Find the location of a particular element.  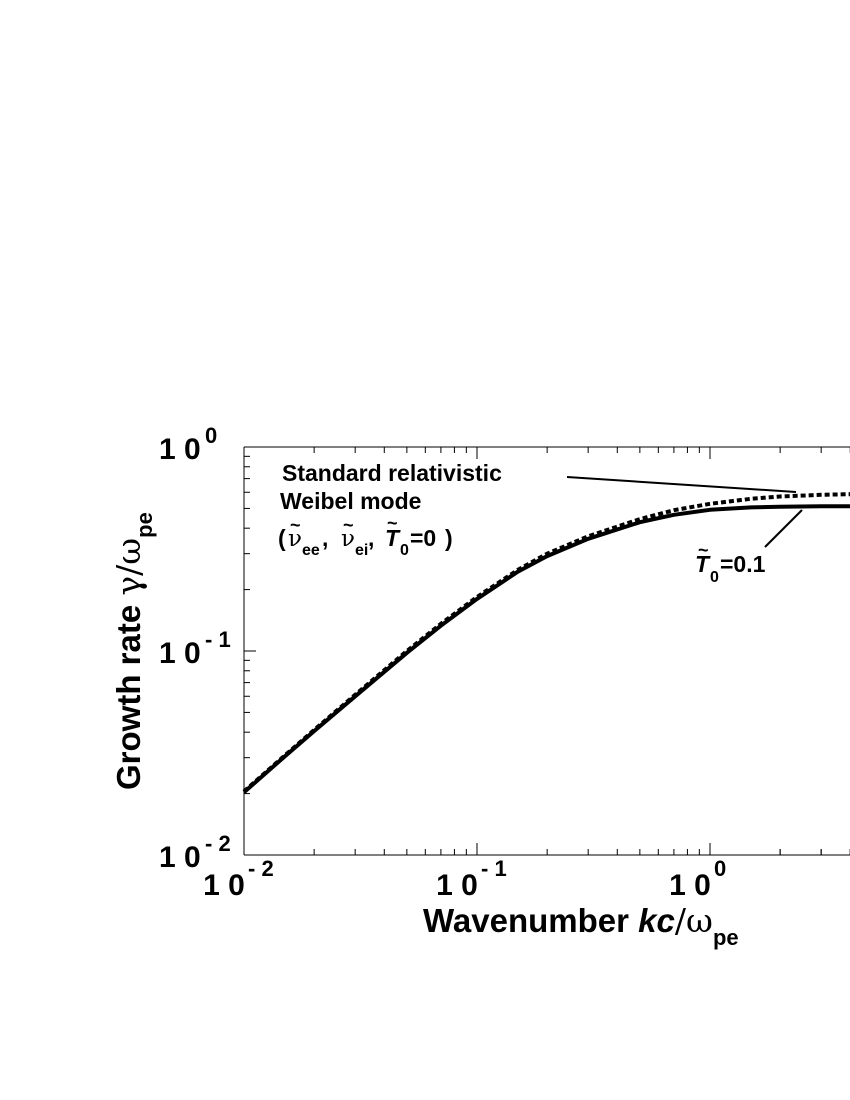

x-tick-exponent: 0 is located at coordinates (720, 868).